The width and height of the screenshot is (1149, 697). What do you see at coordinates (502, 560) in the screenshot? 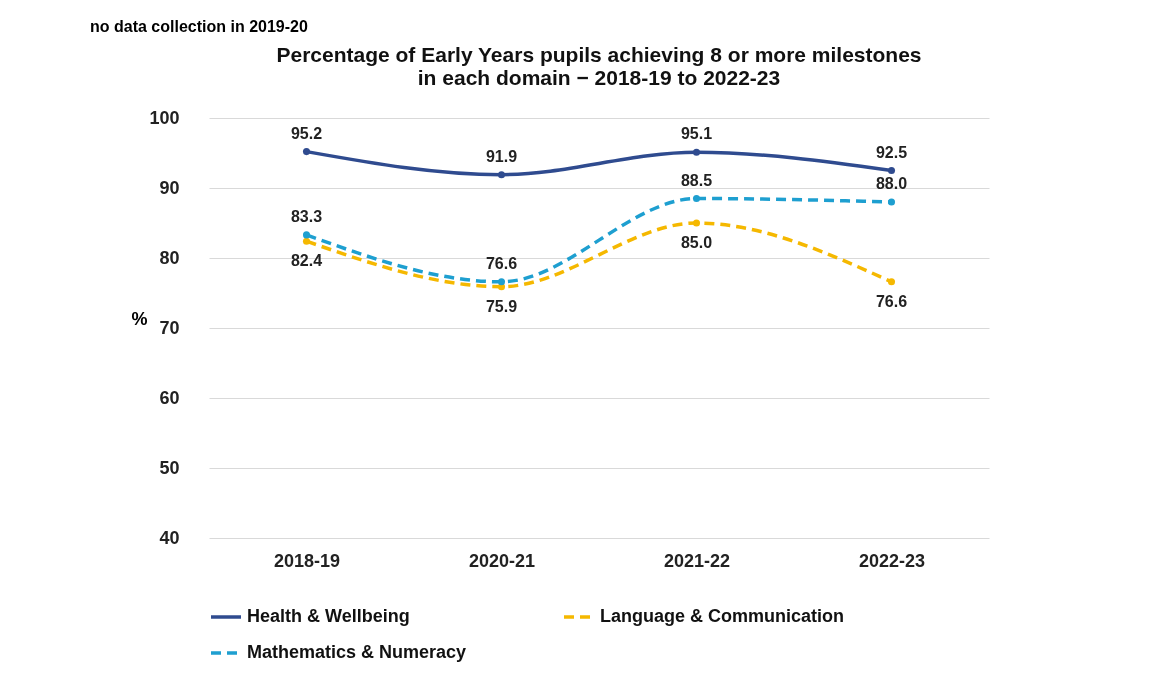
I see `x-tick-label: 2020-21` at bounding box center [502, 560].